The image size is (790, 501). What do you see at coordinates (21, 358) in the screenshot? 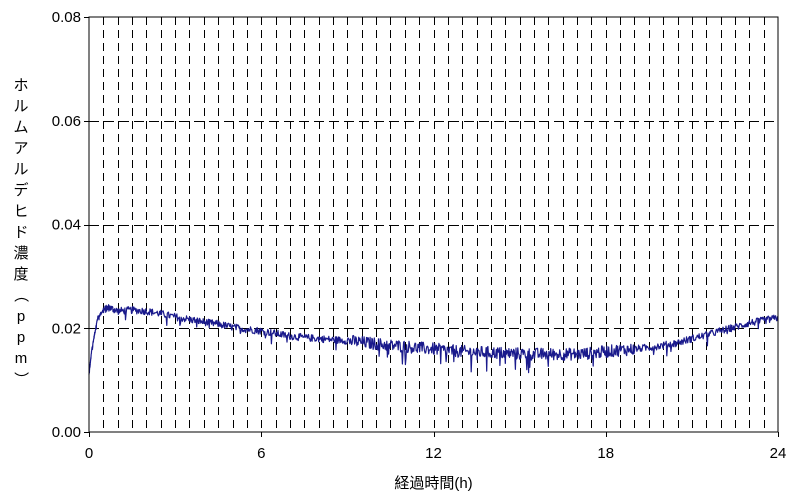
I see `y-axis-title-char: m` at bounding box center [21, 358].